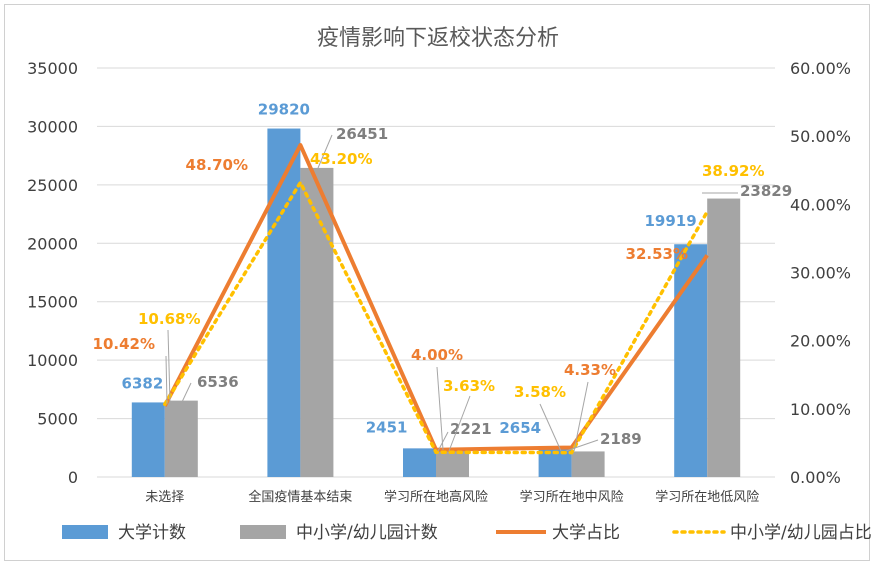 The width and height of the screenshot is (876, 567). Describe the element at coordinates (367, 533) in the screenshot. I see `legend-label: 中小学/幼儿园计数` at that location.